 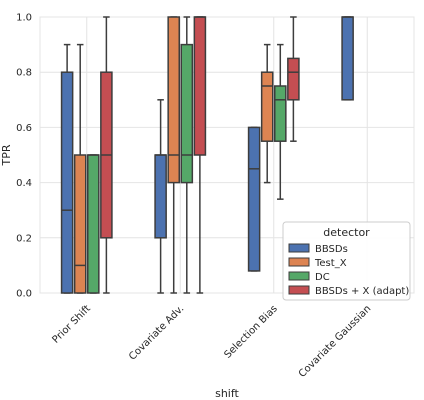 What do you see at coordinates (24, 183) in the screenshot?
I see `y-tick-label: 0.4` at bounding box center [24, 183].